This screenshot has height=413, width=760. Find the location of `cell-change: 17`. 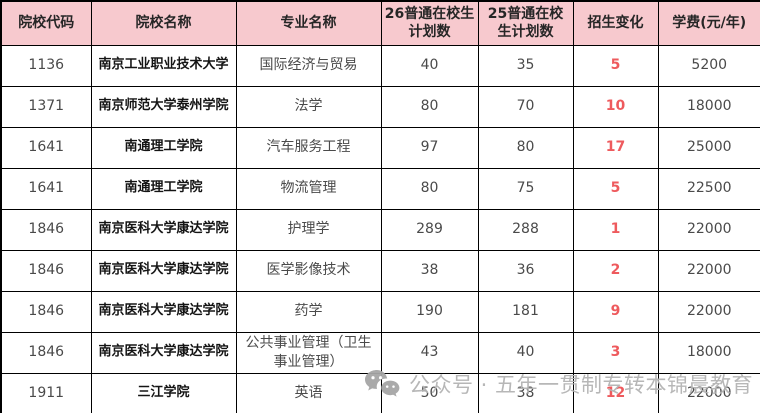

cell-change: 17 is located at coordinates (615, 147).